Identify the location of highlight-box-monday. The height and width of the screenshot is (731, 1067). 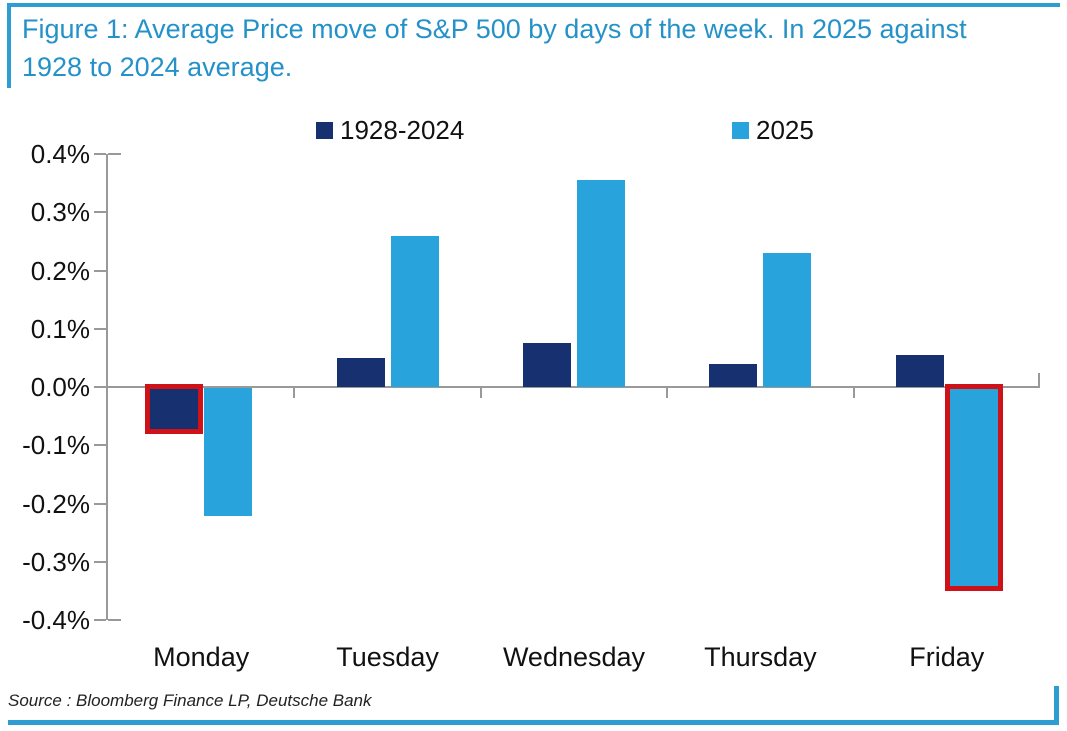
(174, 409).